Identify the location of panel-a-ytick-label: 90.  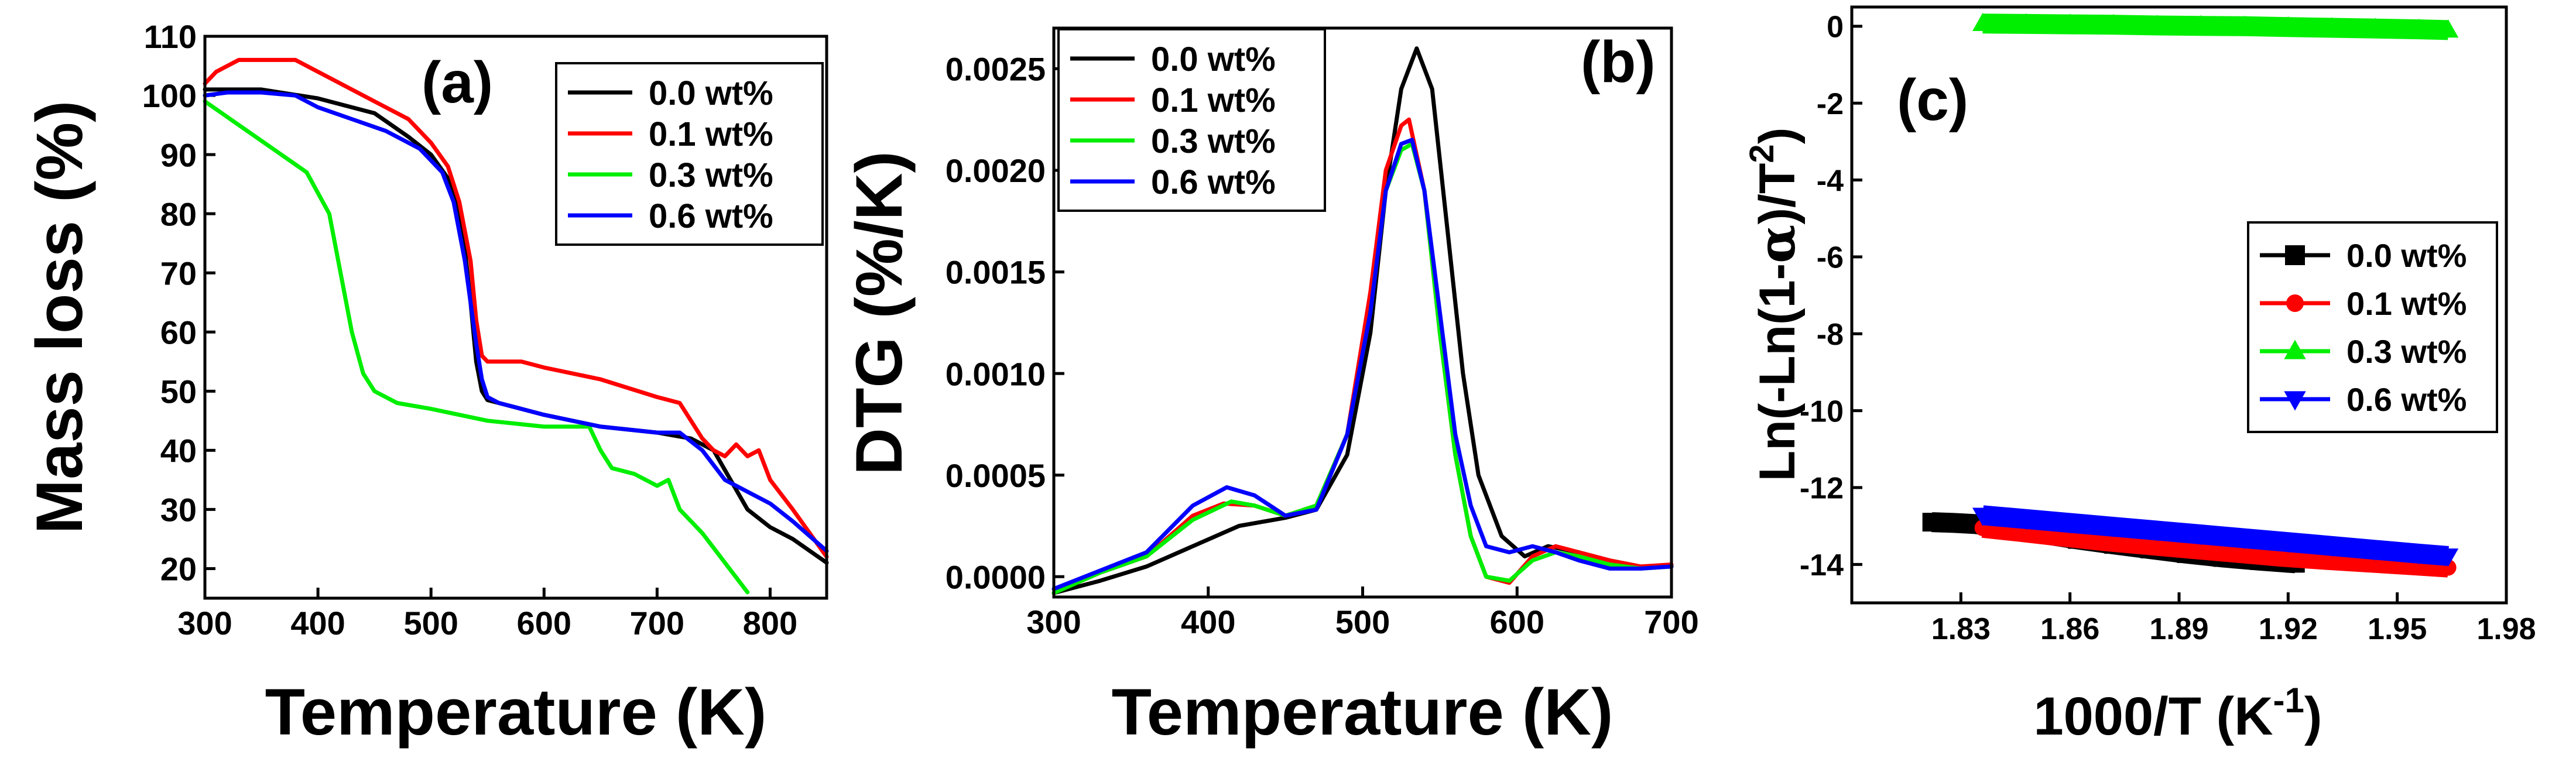
(178, 154).